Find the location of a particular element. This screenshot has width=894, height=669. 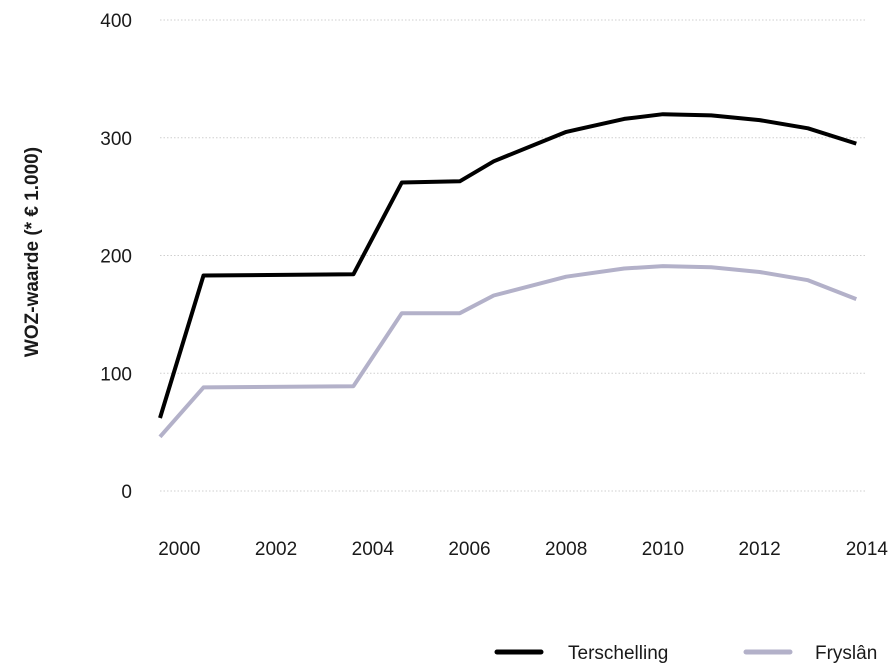

y-axis-ticks: 0 100 200 300 400 is located at coordinates (116, 257).